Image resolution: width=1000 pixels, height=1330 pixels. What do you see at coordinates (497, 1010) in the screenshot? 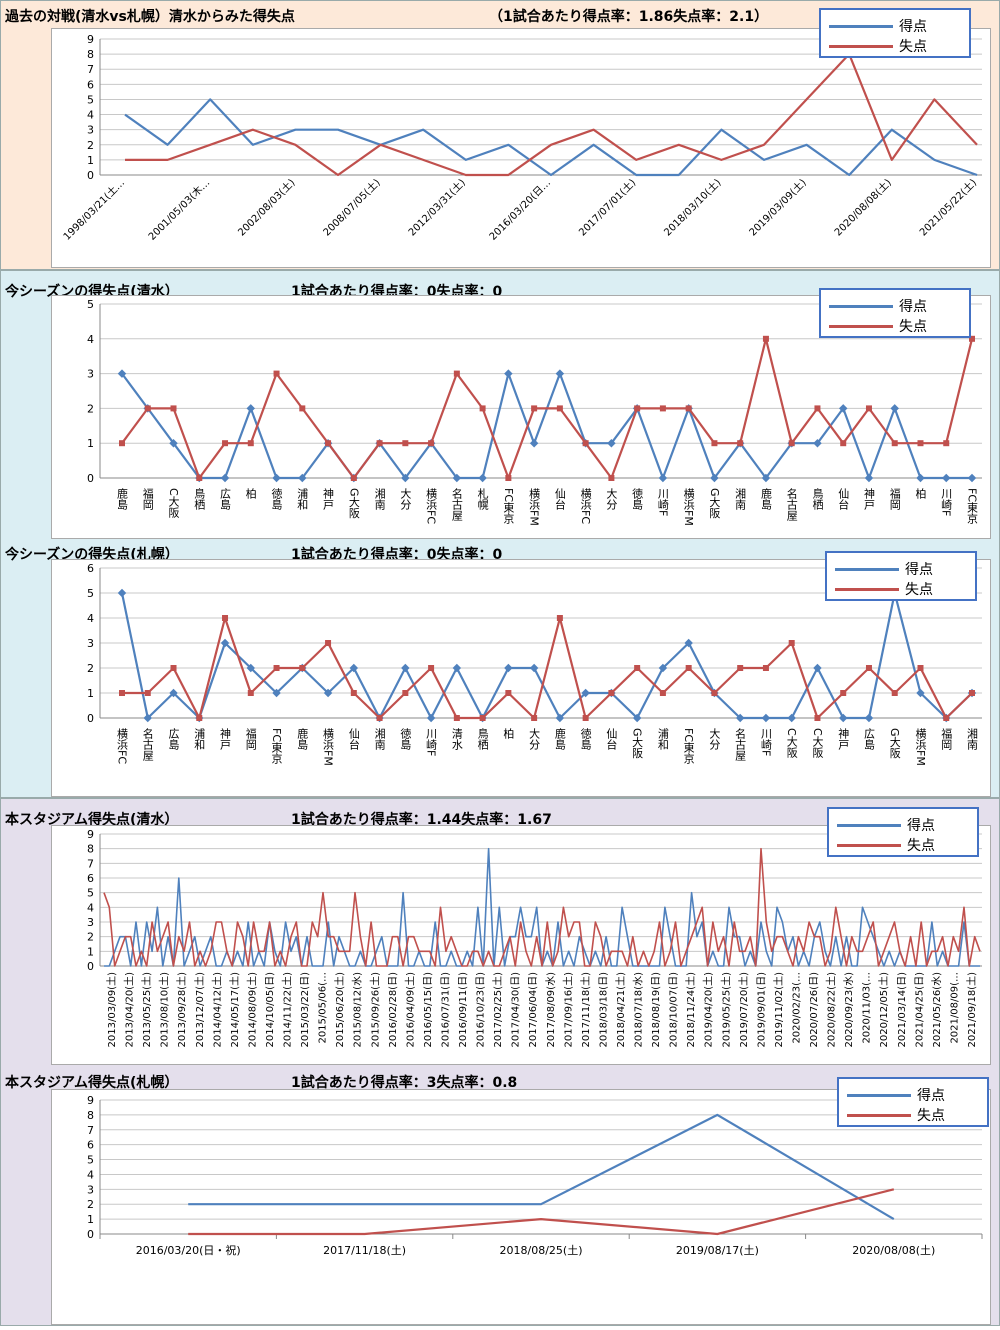
I see `x-tick-label: 2017/02/25(土)` at bounding box center [497, 1010].